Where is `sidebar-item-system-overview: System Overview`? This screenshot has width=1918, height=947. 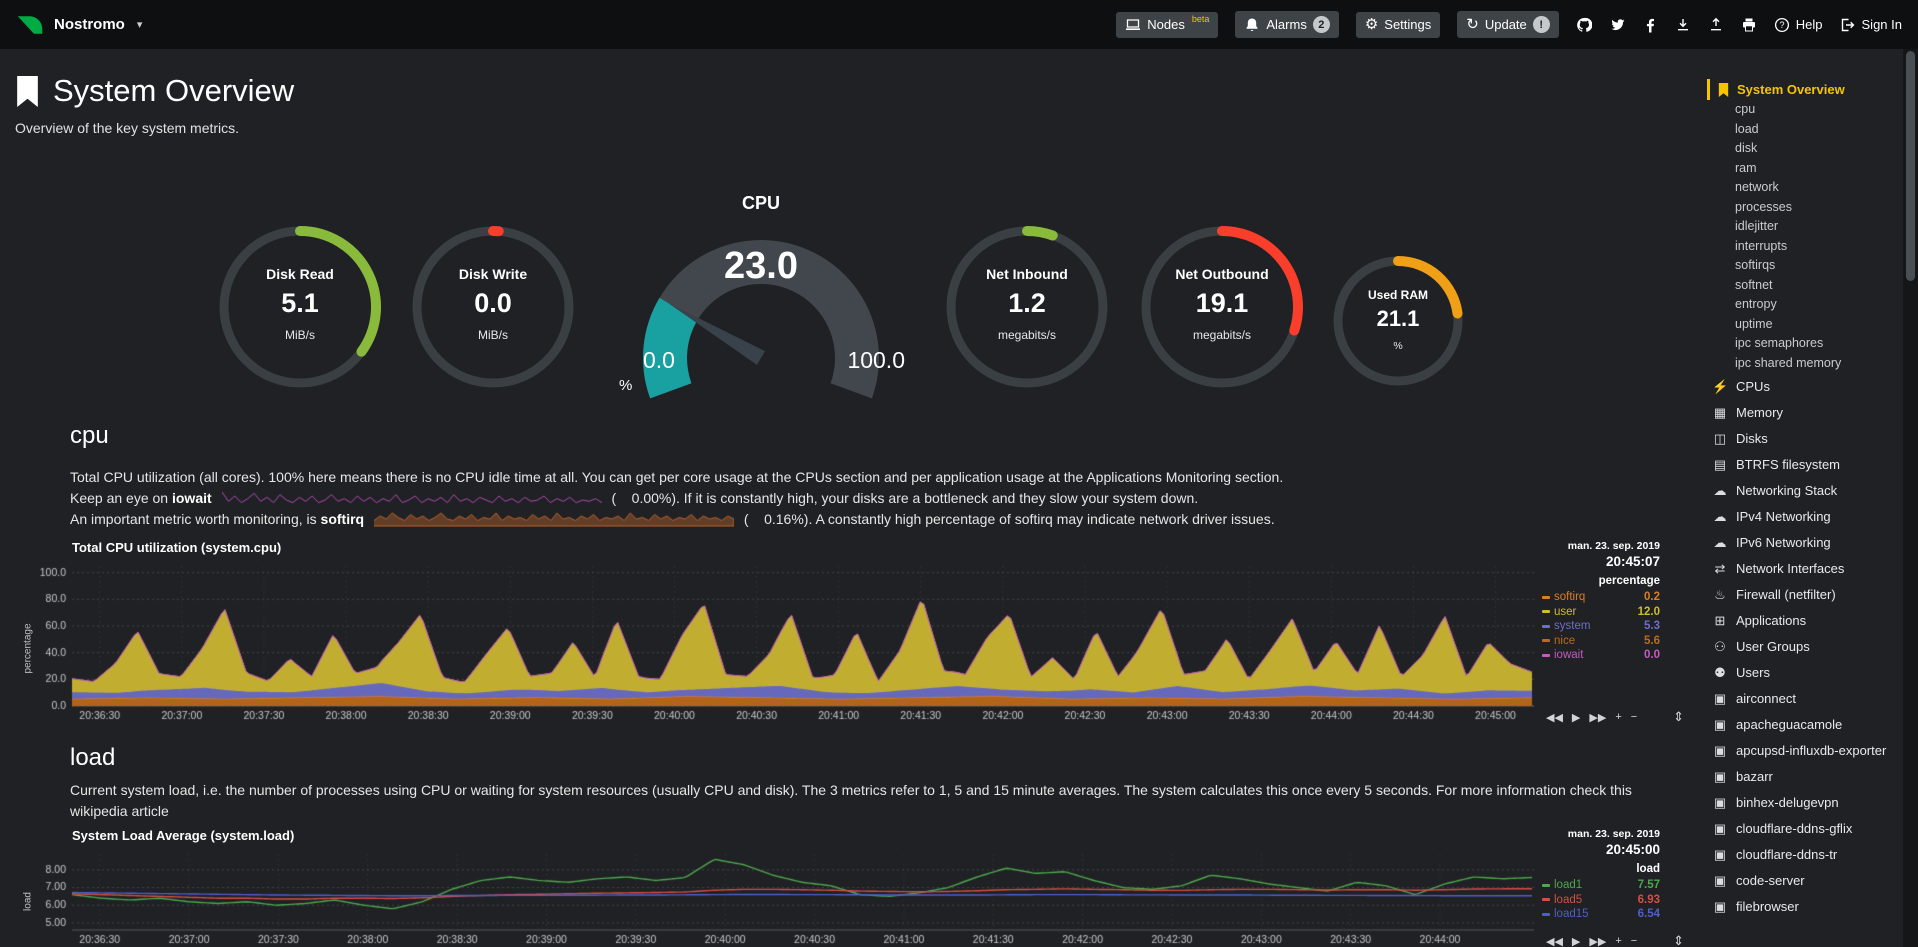
sidebar-item-system-overview: System Overview is located at coordinates (1805, 89).